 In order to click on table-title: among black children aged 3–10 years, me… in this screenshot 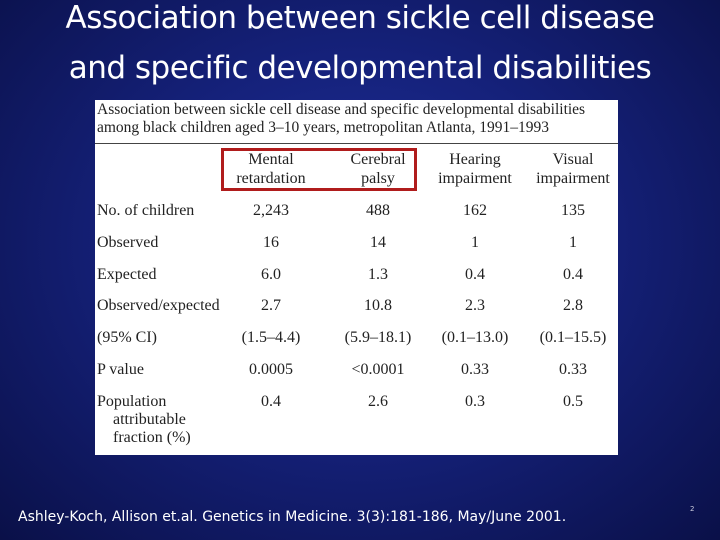, I will do `click(323, 127)`.